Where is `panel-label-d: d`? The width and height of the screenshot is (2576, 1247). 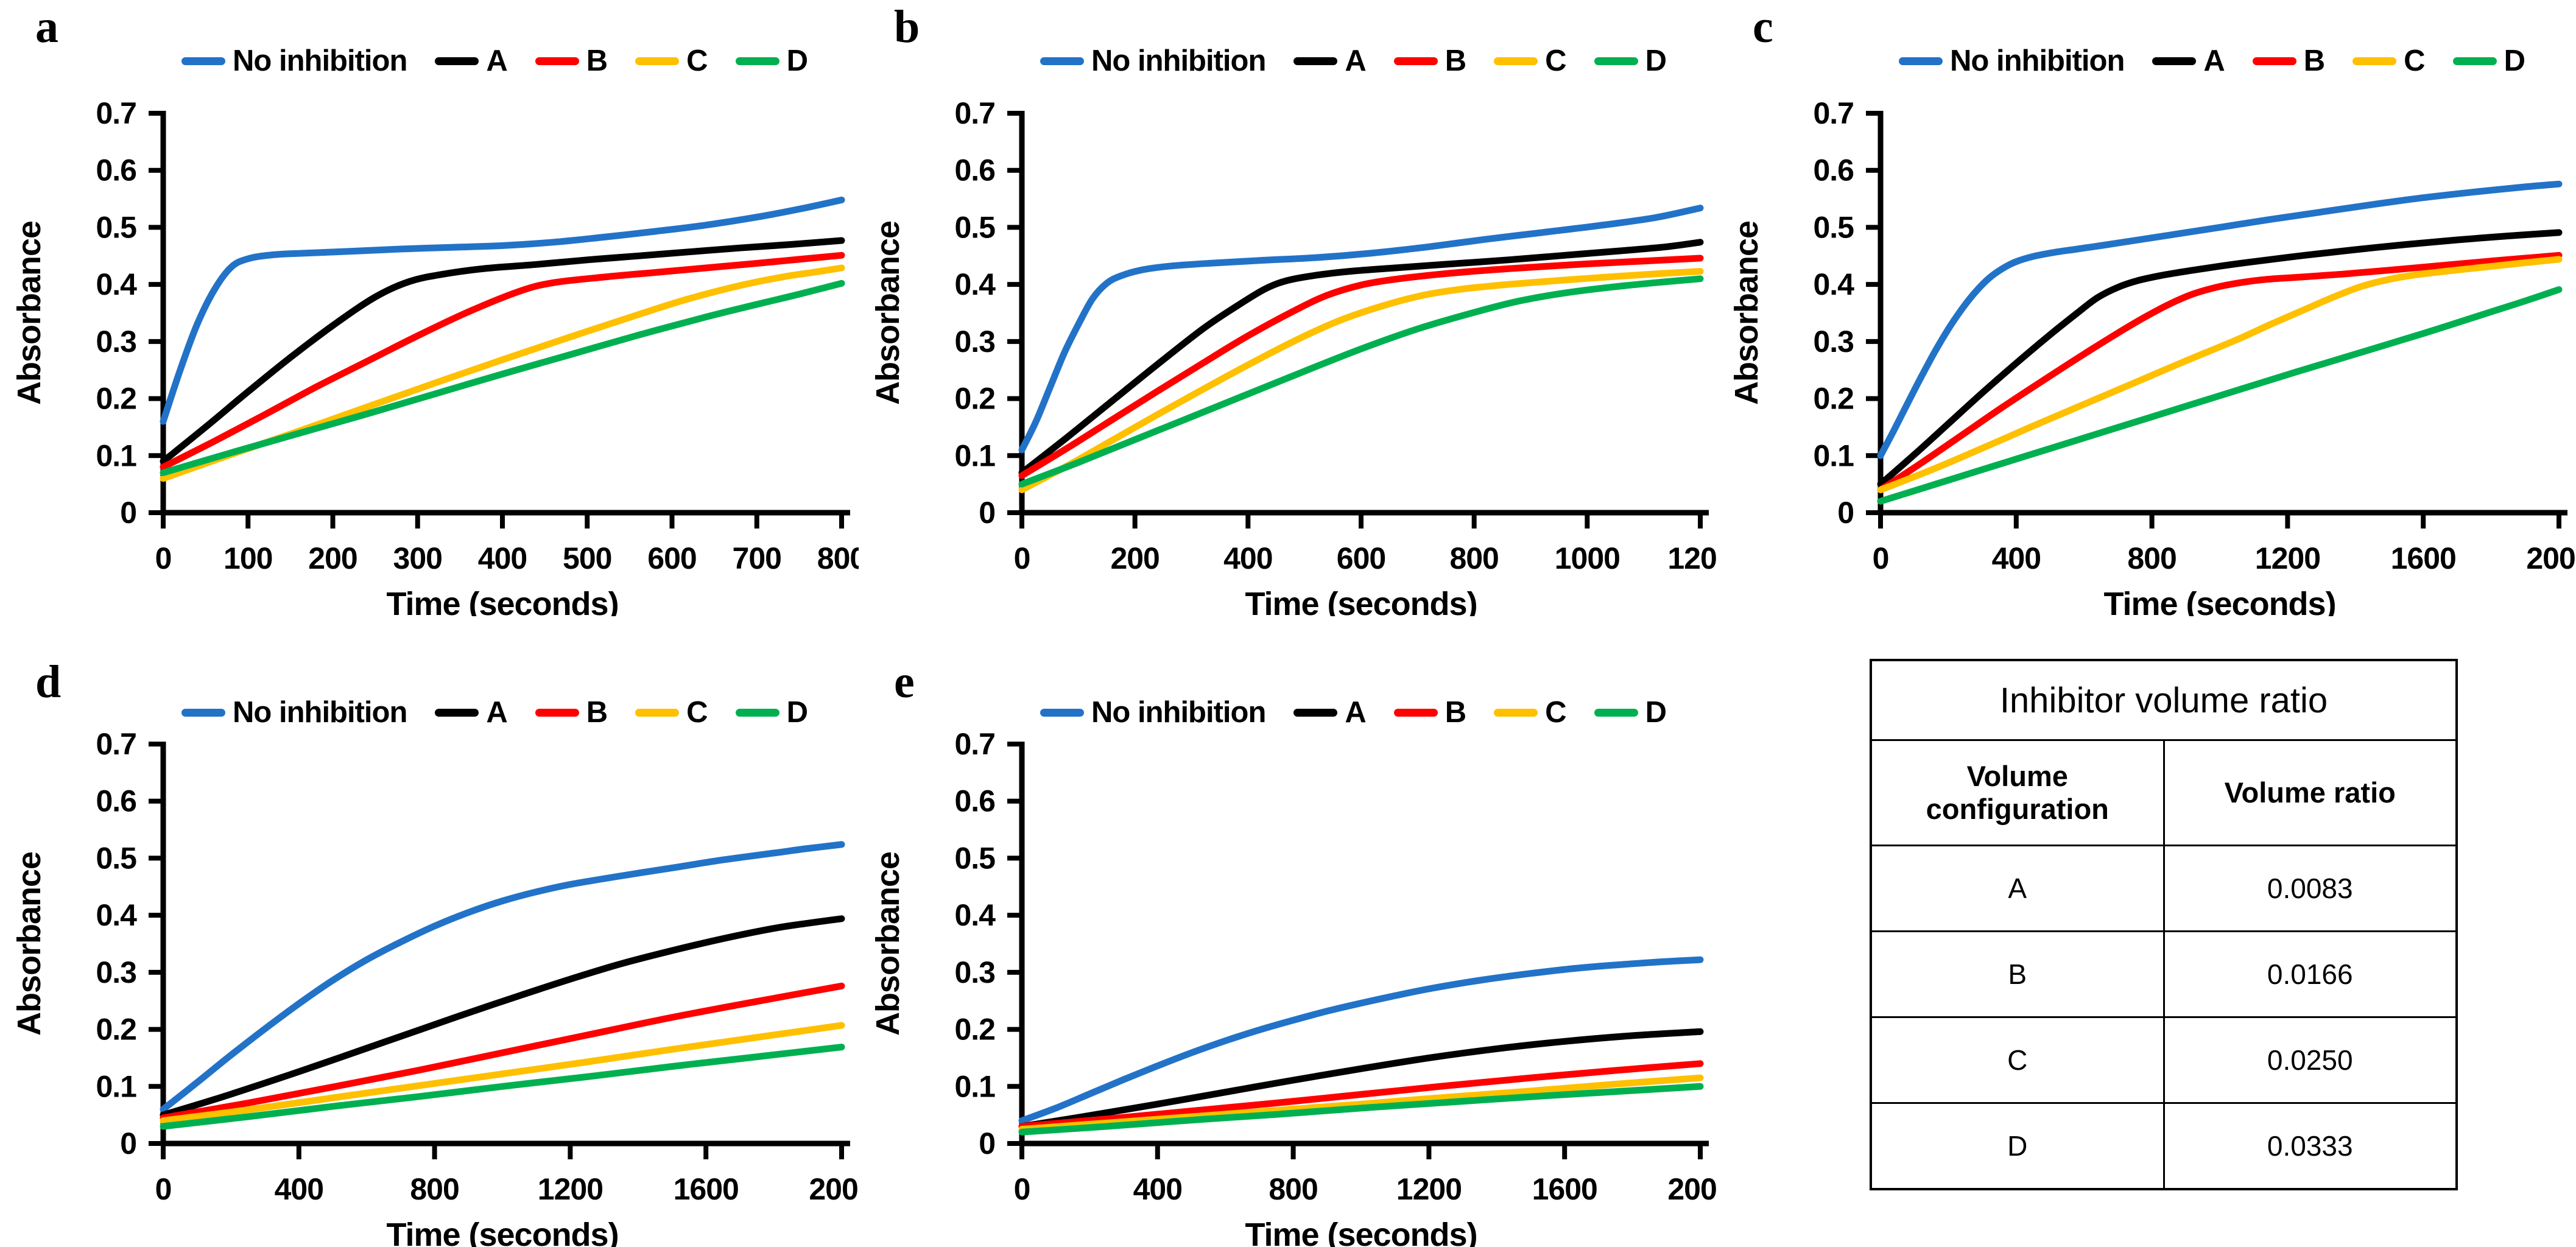
panel-label-d: d is located at coordinates (48, 682).